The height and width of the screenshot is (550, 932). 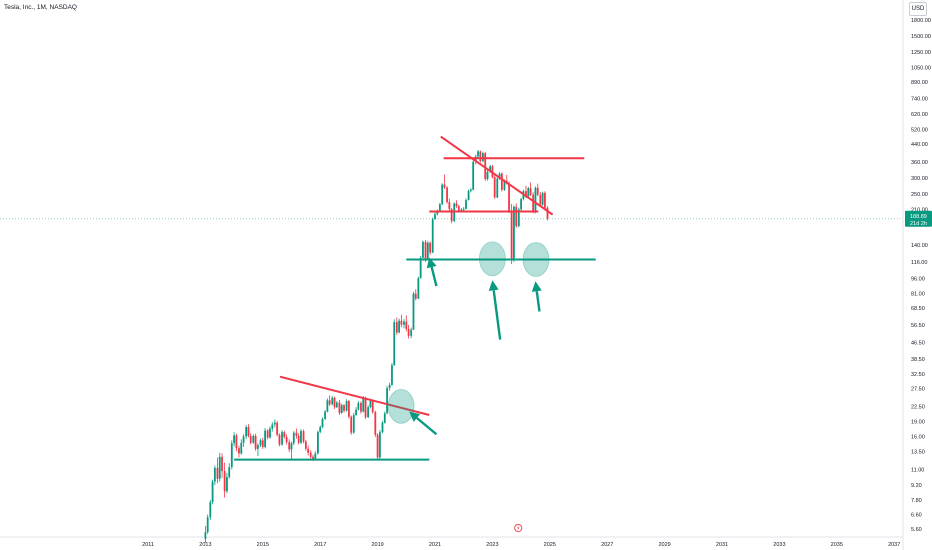 What do you see at coordinates (918, 407) in the screenshot?
I see `y-tick-label: 22.50` at bounding box center [918, 407].